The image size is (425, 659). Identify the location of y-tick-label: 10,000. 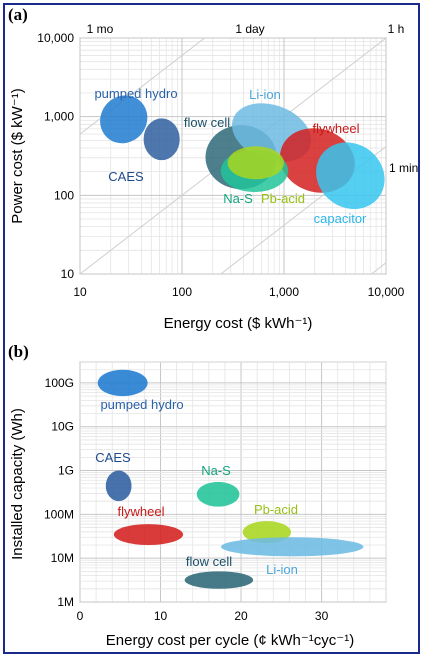
(55, 38).